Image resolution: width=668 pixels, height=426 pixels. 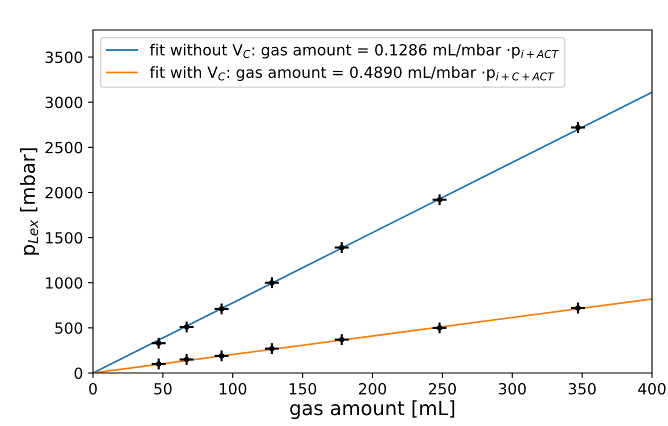 What do you see at coordinates (29, 201) in the screenshot?
I see `y-axis-title: p$_{Lex}$ [mbar]` at bounding box center [29, 201].